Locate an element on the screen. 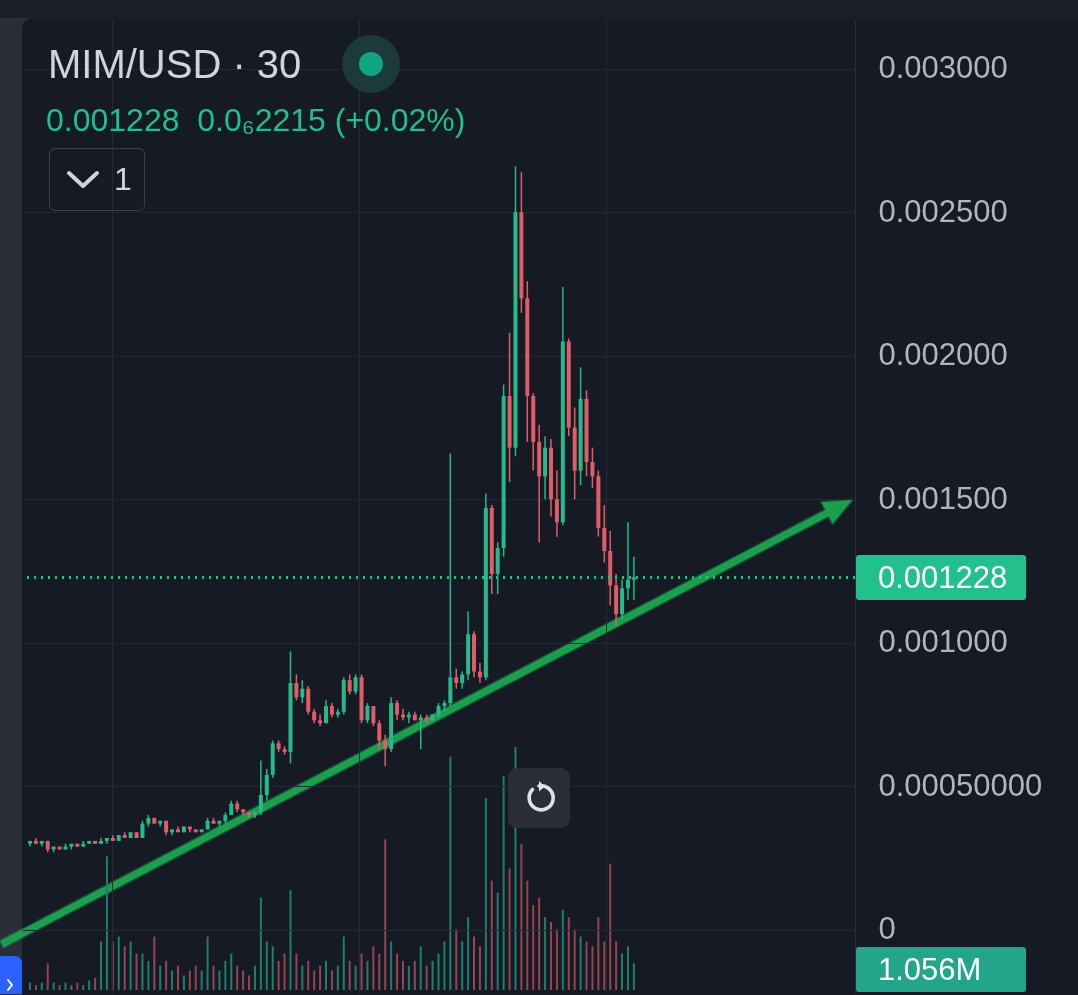 The height and width of the screenshot is (995, 1078). y-tick-label: 0.002000 is located at coordinates (943, 355).